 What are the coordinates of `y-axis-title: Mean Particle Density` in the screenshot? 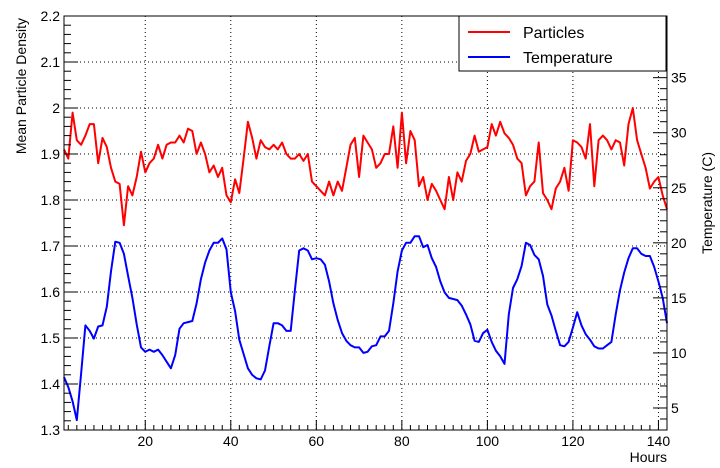 It's located at (21, 86).